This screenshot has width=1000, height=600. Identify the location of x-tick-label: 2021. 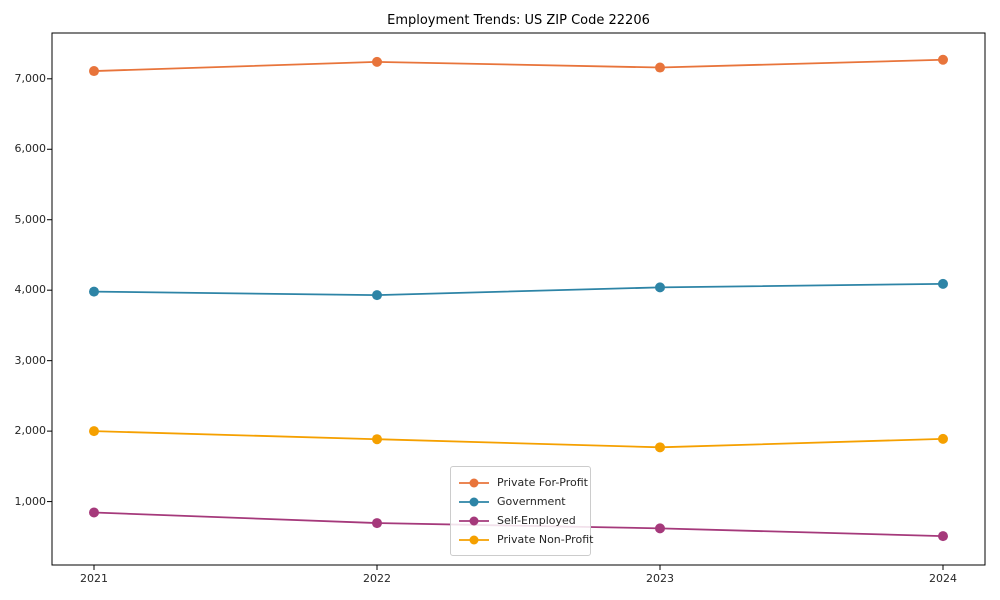
(94, 578).